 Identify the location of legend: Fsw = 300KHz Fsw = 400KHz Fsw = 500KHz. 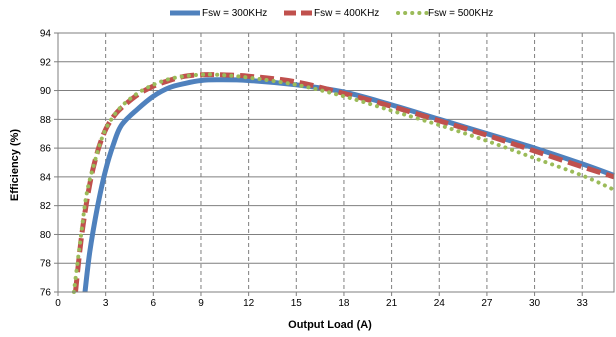
(331, 13).